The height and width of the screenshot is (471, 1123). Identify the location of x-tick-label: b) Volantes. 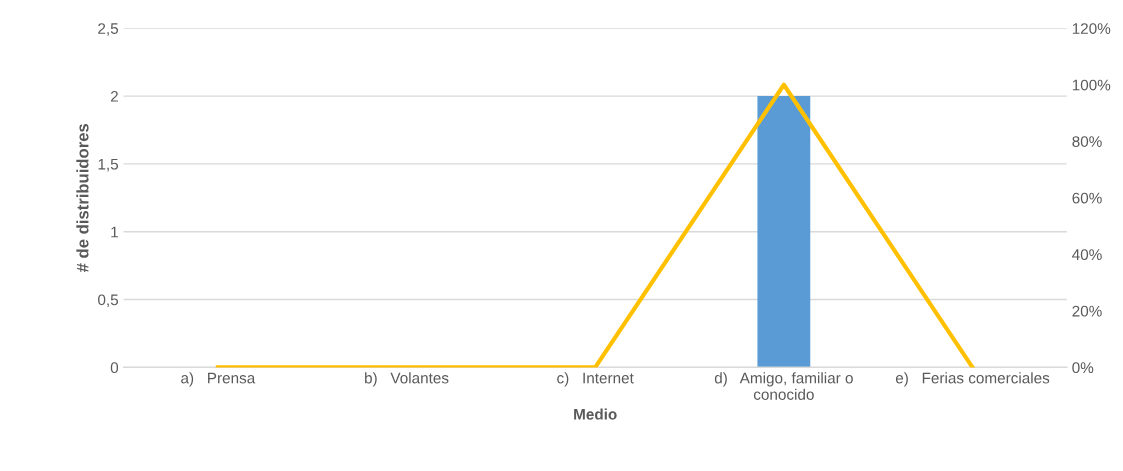
(407, 379).